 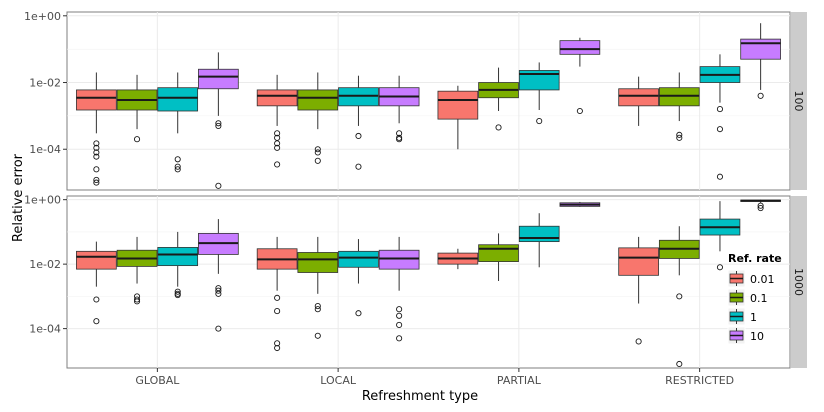 What do you see at coordinates (762, 279) in the screenshot?
I see `legend-label: 0.01` at bounding box center [762, 279].